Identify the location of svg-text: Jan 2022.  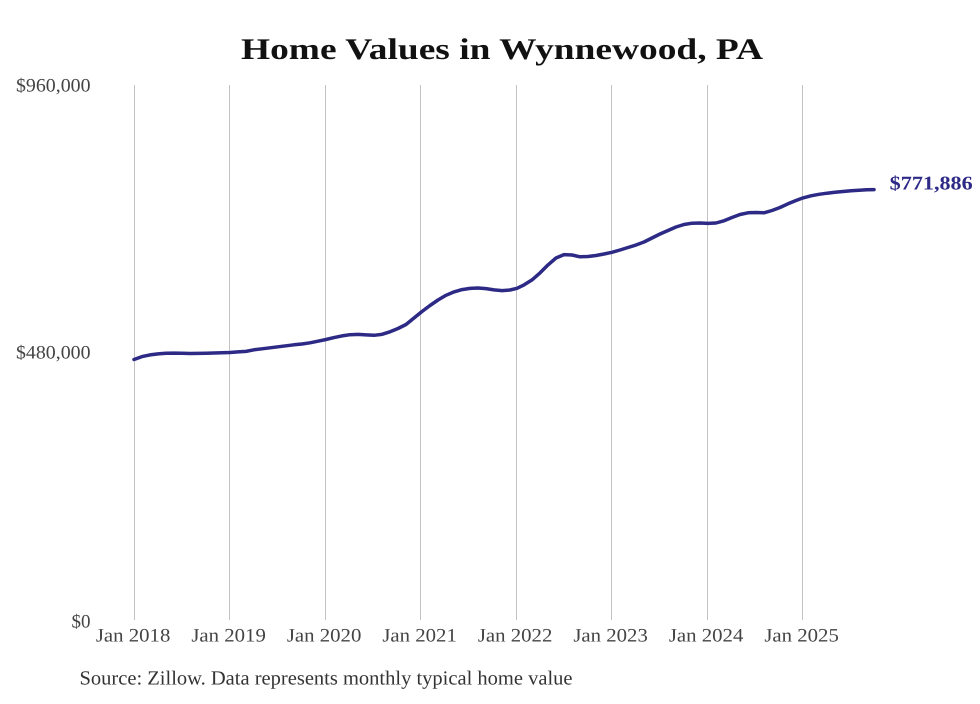
(515, 636).